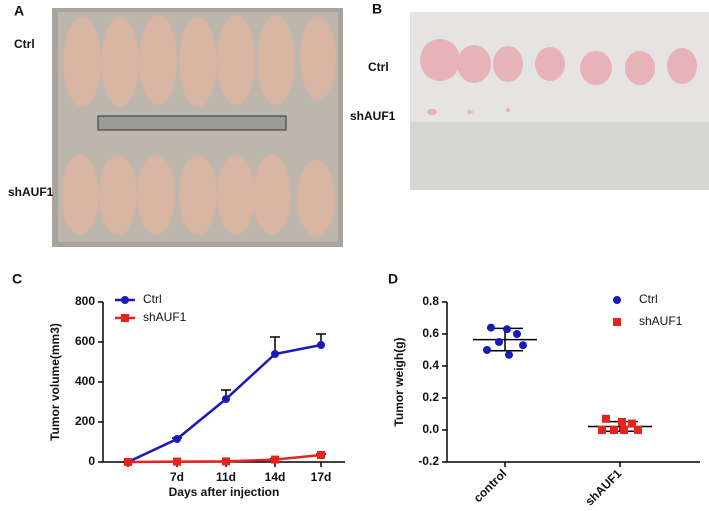 This screenshot has height=511, width=709. Describe the element at coordinates (377, 9) in the screenshot. I see `panel-letter: B` at that location.